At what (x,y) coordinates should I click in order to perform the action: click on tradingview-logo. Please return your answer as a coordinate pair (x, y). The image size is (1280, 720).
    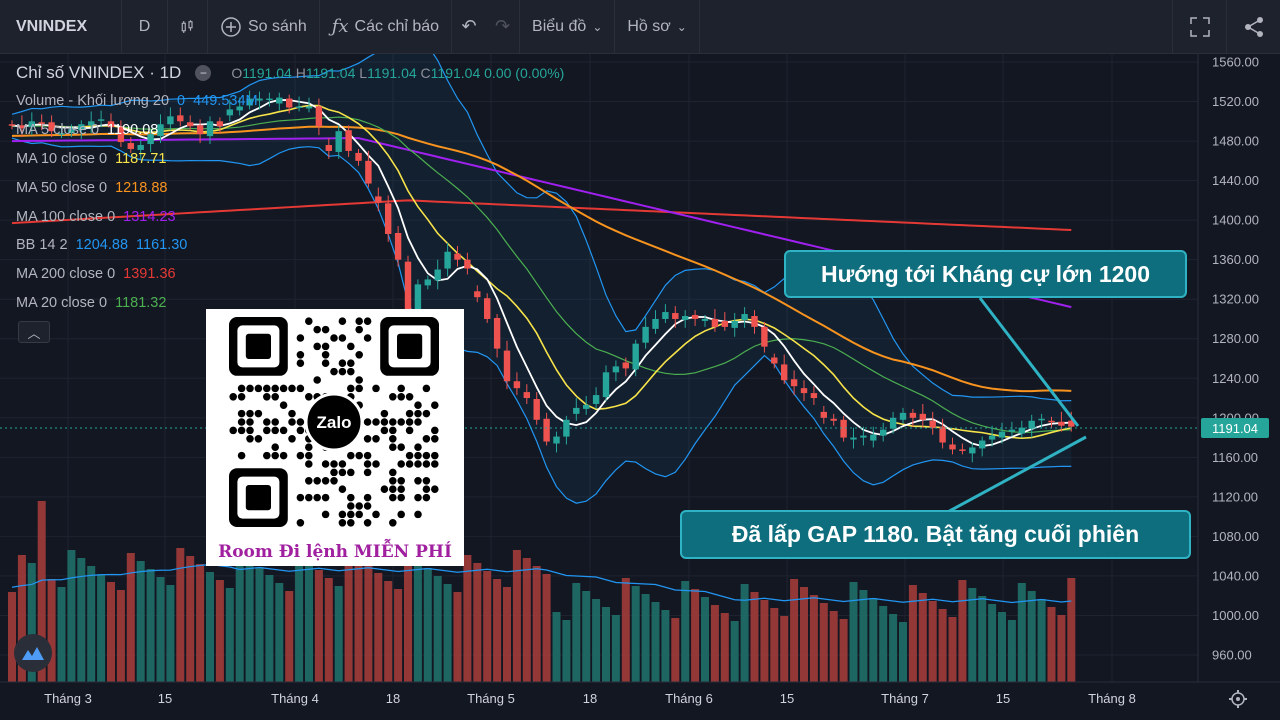
    Looking at the image, I should click on (33, 653).